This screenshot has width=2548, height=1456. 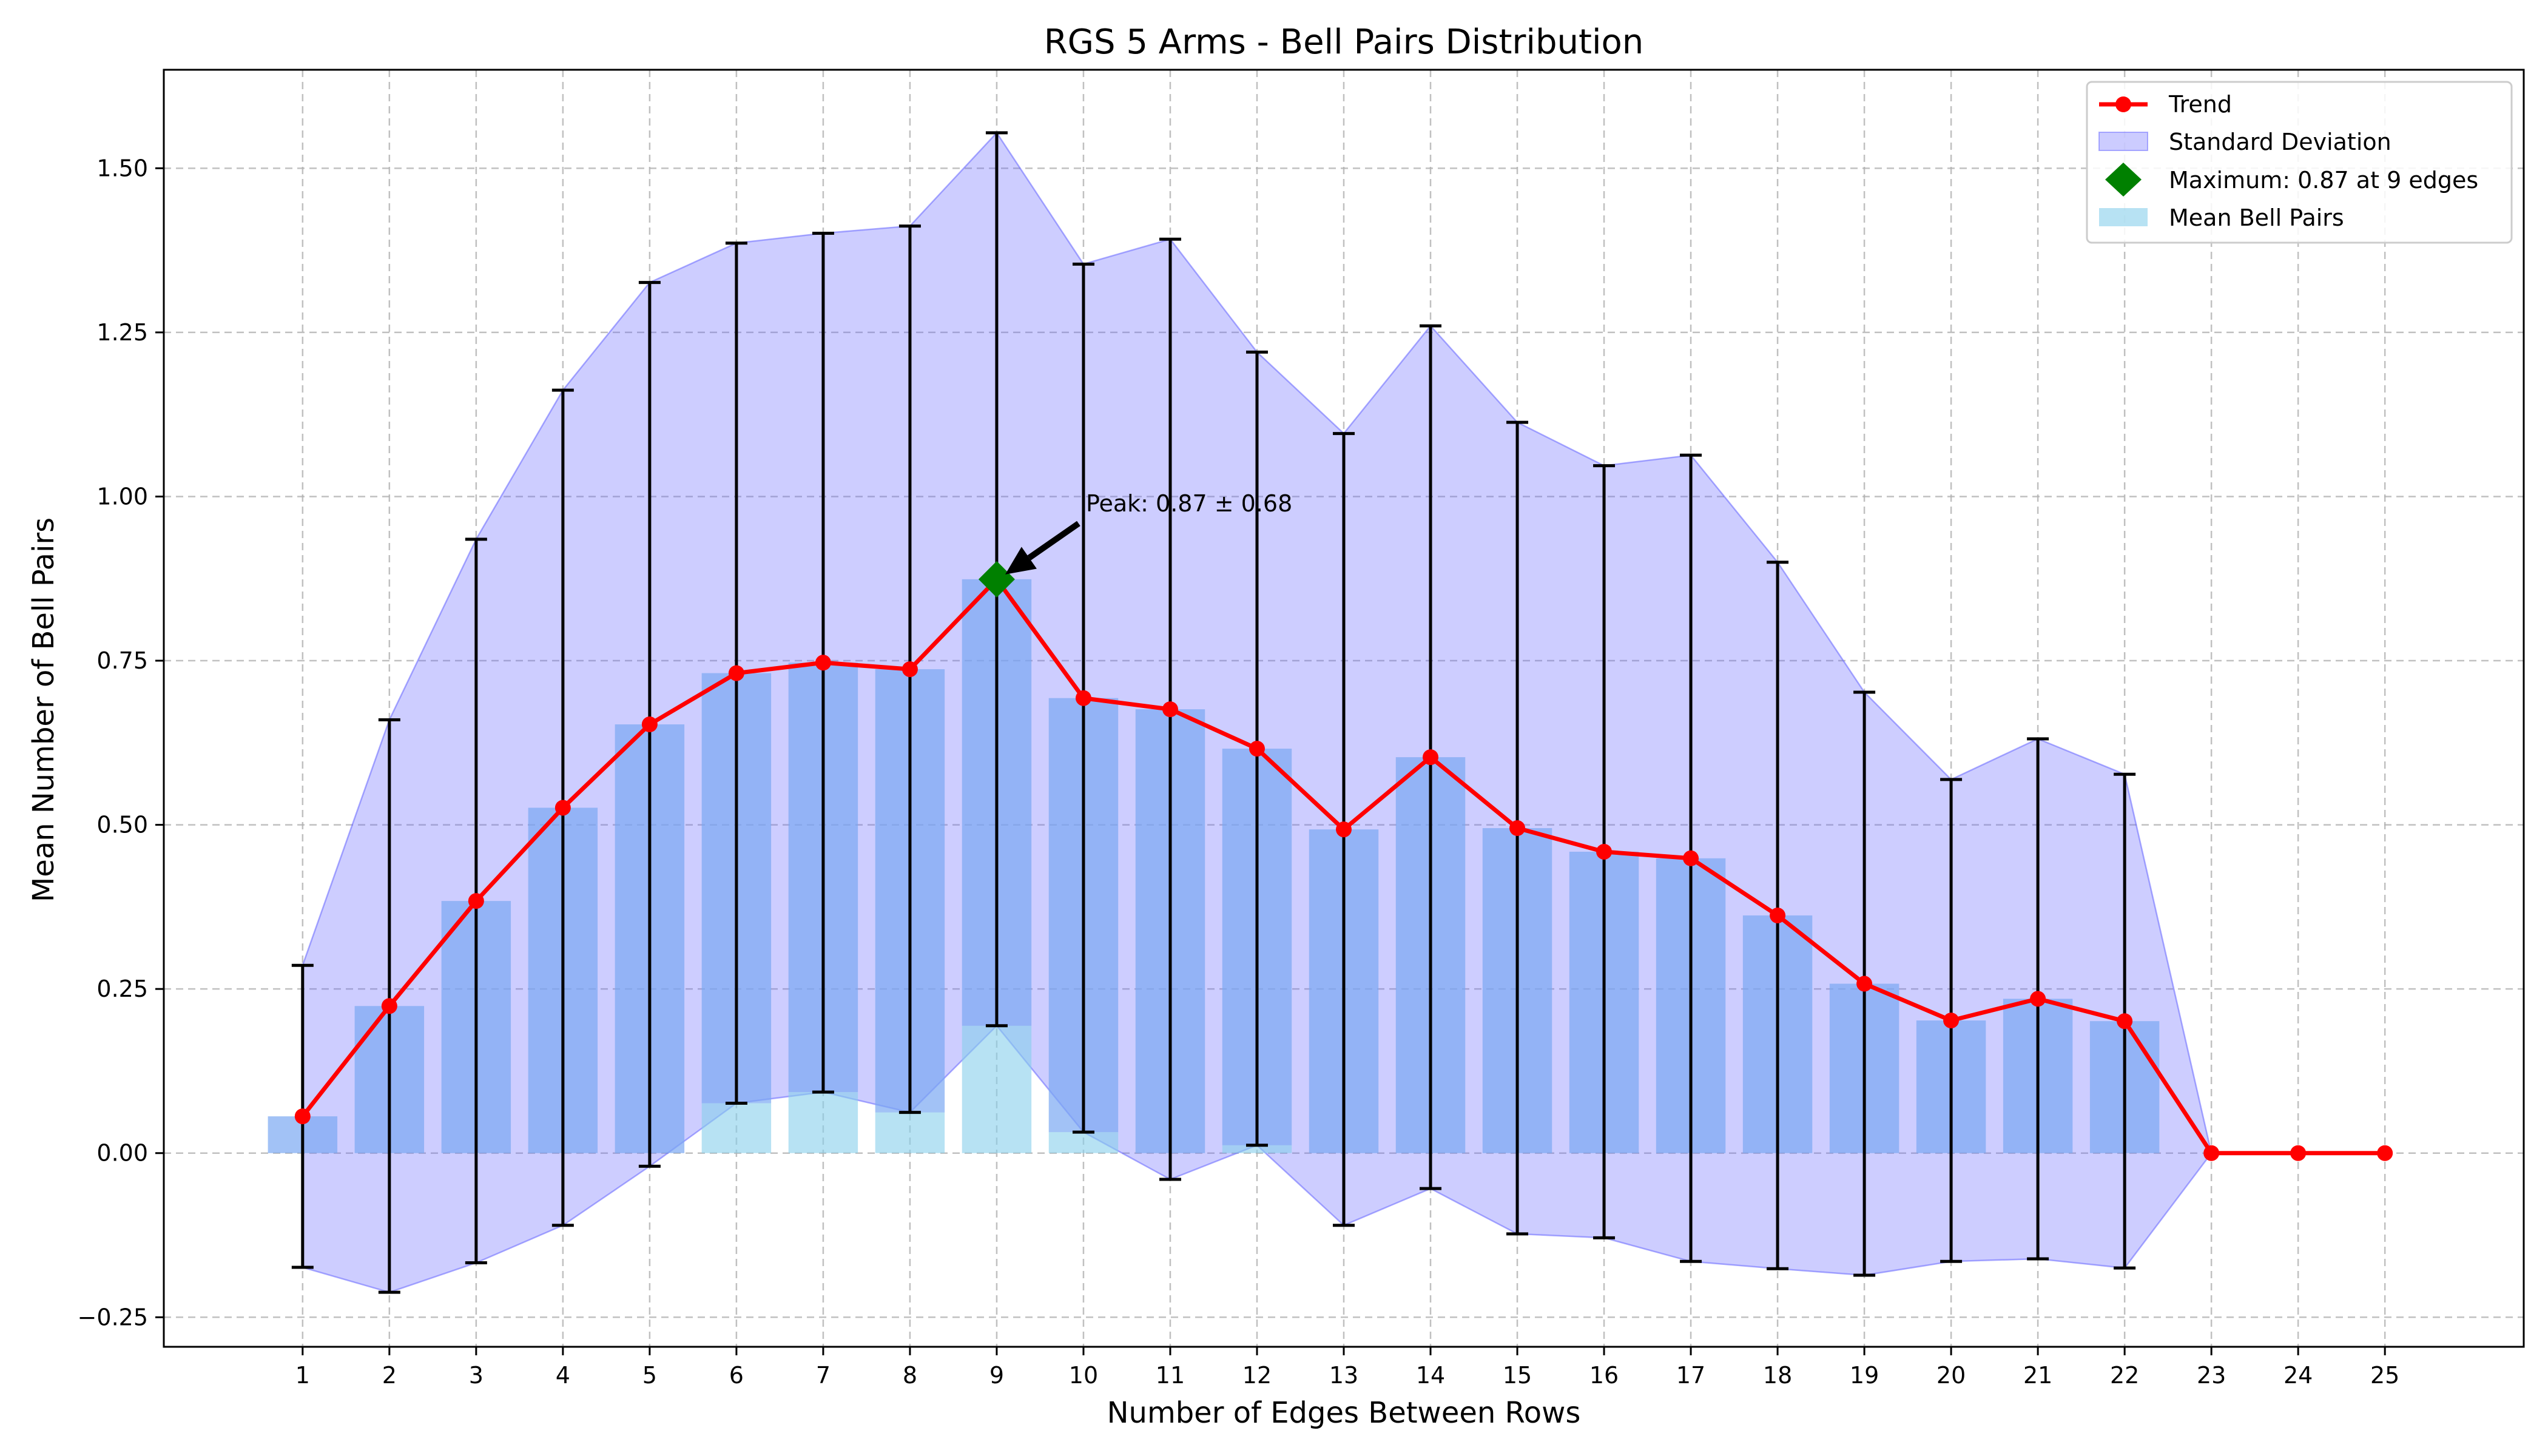 What do you see at coordinates (122, 989) in the screenshot?
I see `y-tick-label: 0.25` at bounding box center [122, 989].